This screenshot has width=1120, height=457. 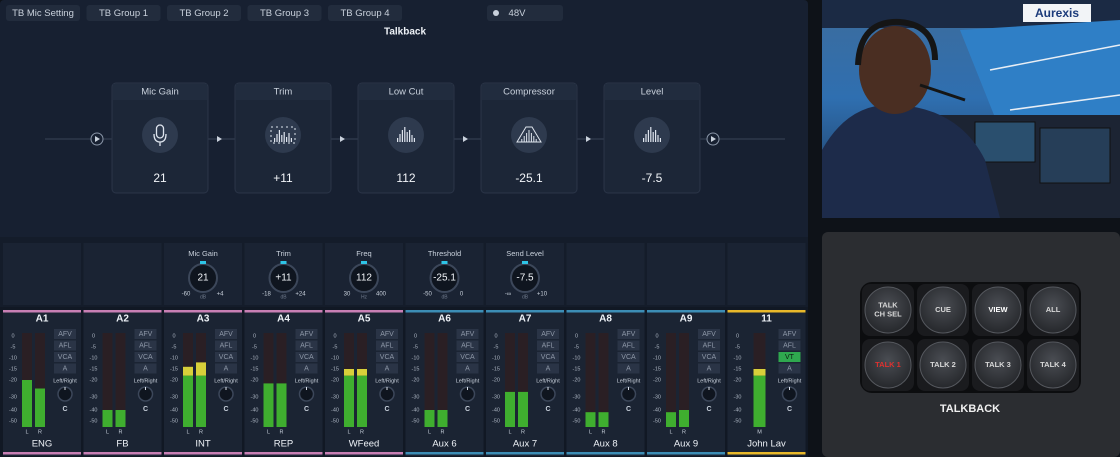 What do you see at coordinates (508, 295) in the screenshot?
I see `knob-min: -∞` at bounding box center [508, 295].